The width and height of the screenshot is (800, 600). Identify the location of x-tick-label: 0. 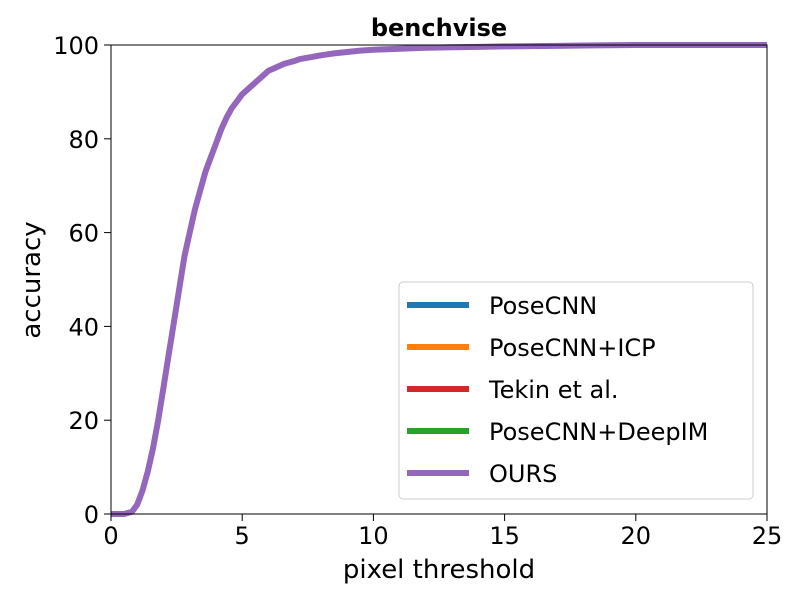
(110, 536).